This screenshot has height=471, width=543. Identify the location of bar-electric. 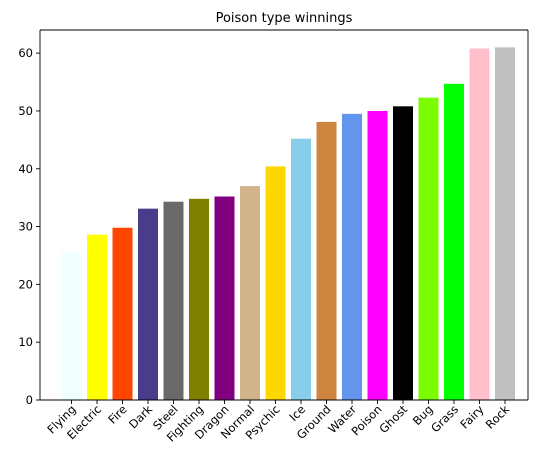
(97, 317).